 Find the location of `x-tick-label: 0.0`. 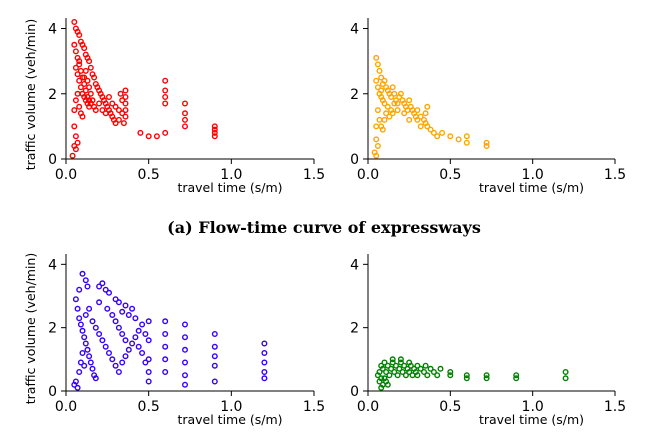

x-tick-label: 0.0 is located at coordinates (66, 407).